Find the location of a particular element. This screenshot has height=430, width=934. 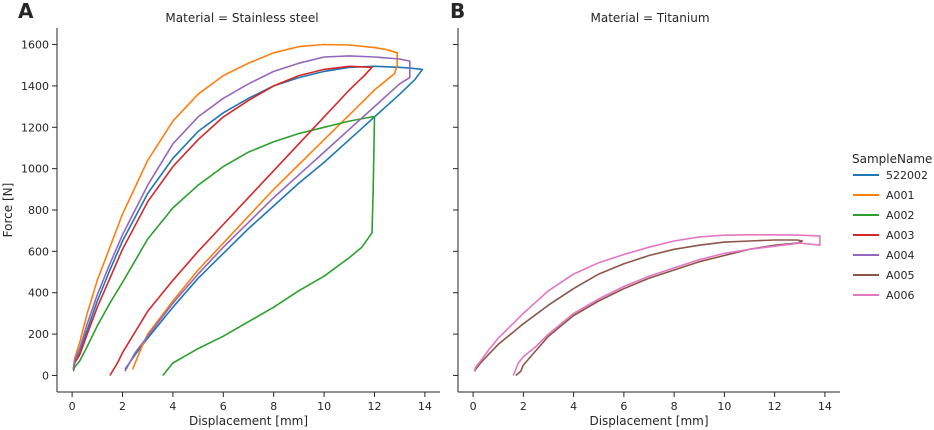

legend-label: A006 is located at coordinates (900, 295).